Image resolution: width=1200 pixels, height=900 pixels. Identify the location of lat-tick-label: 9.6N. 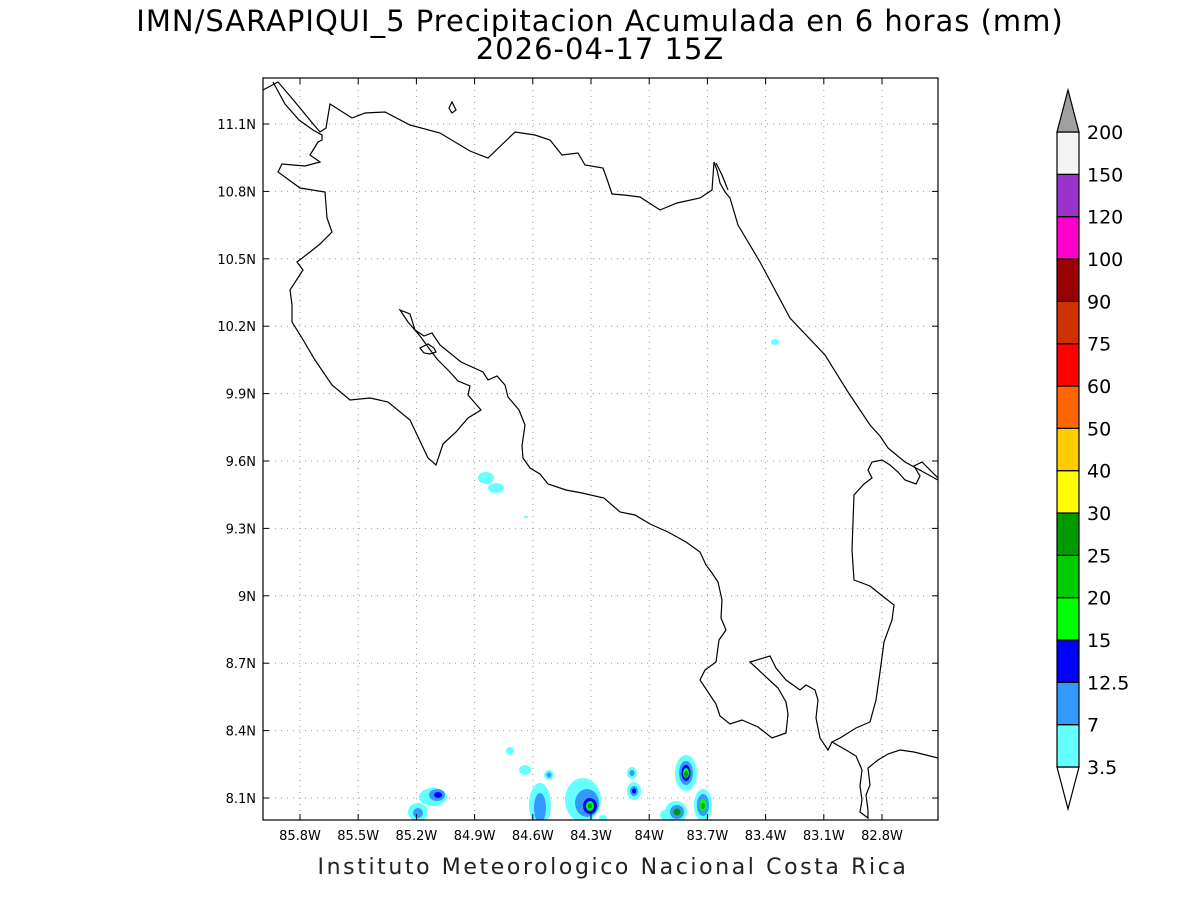
(241, 462).